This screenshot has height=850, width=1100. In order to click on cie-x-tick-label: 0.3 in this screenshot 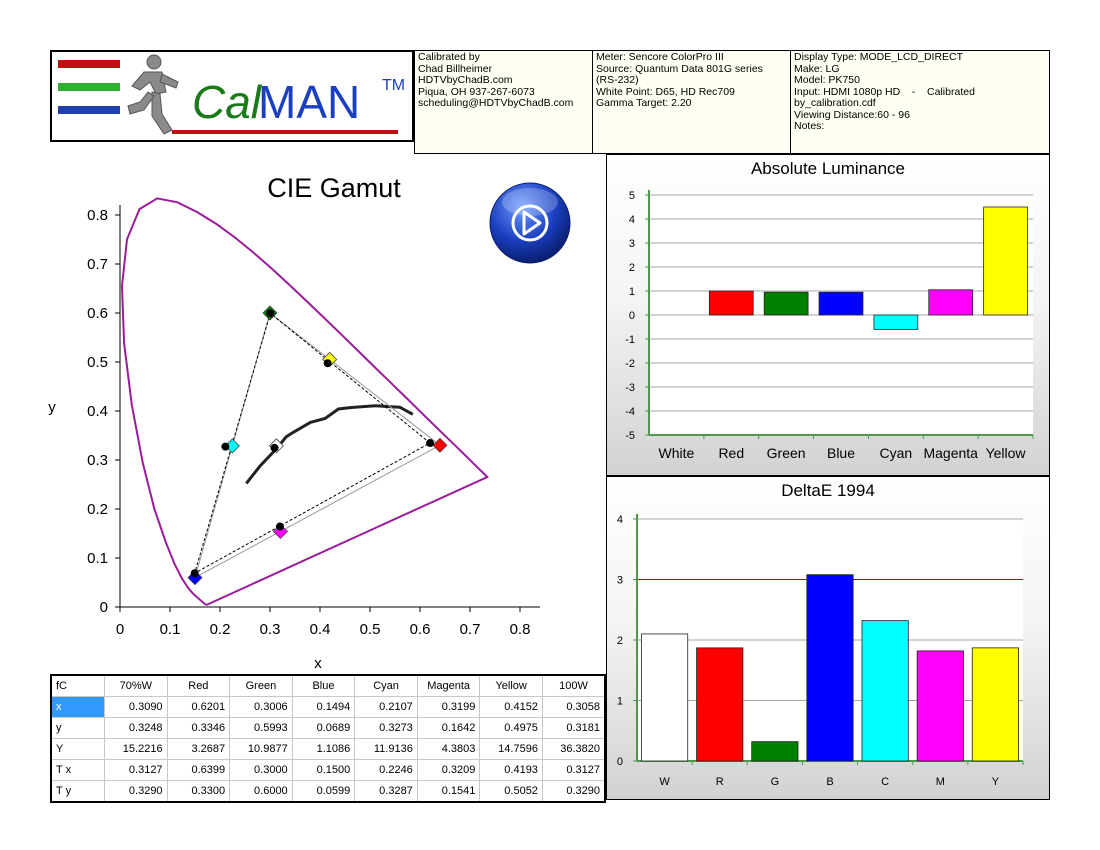, I will do `click(270, 629)`.